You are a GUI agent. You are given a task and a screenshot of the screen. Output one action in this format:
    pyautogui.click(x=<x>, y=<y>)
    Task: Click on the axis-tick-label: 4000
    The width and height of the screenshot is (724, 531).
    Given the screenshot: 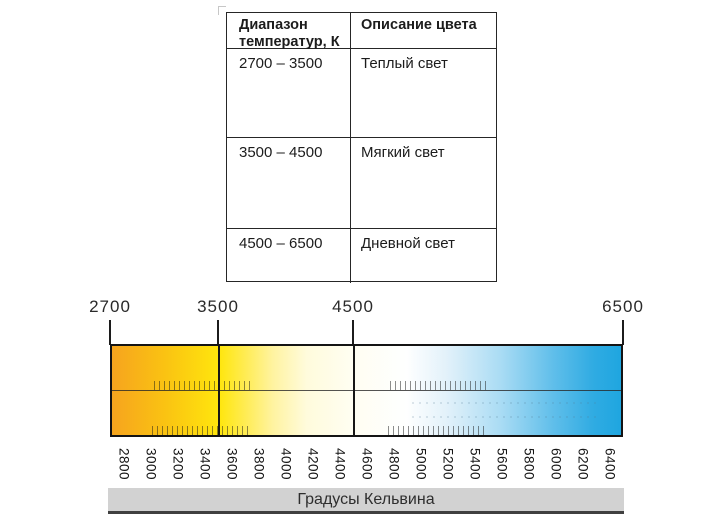 What is the action you would take?
    pyautogui.click(x=285, y=464)
    